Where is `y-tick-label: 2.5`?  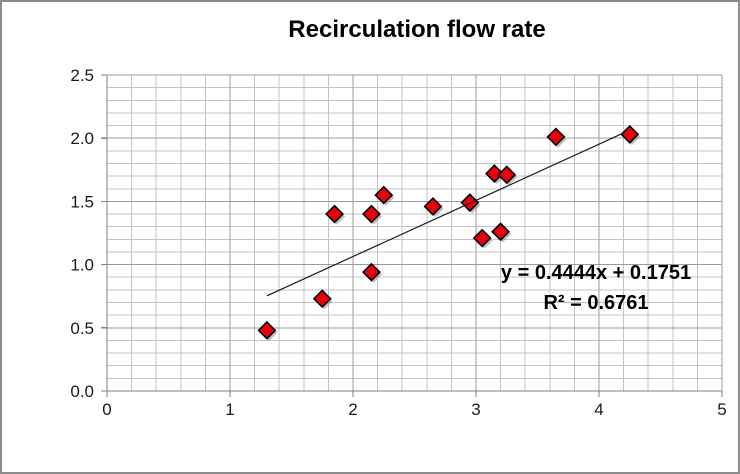 y-tick-label: 2.5 is located at coordinates (82, 75).